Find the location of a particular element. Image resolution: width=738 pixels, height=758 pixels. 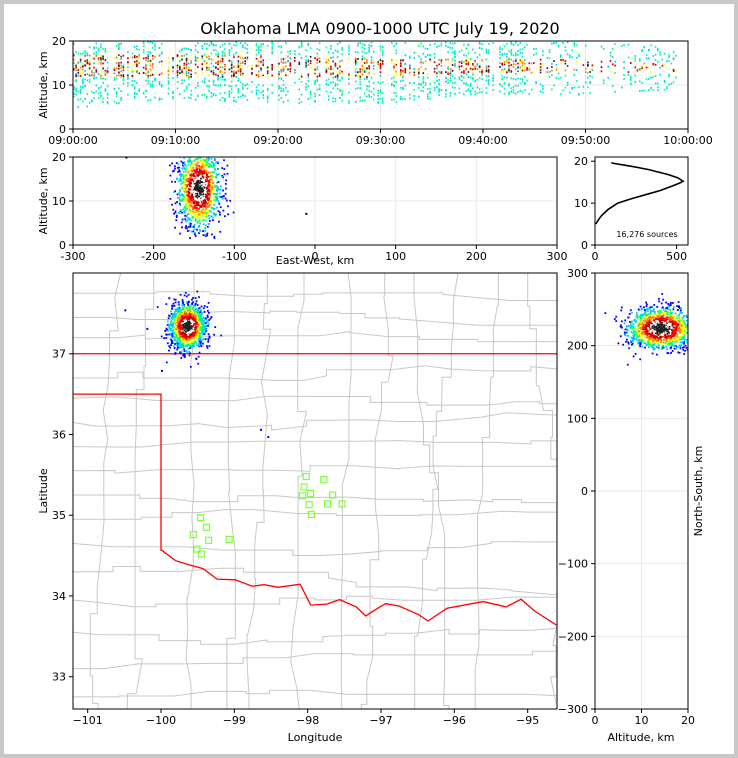

x-tick-label: −99 is located at coordinates (234, 720).